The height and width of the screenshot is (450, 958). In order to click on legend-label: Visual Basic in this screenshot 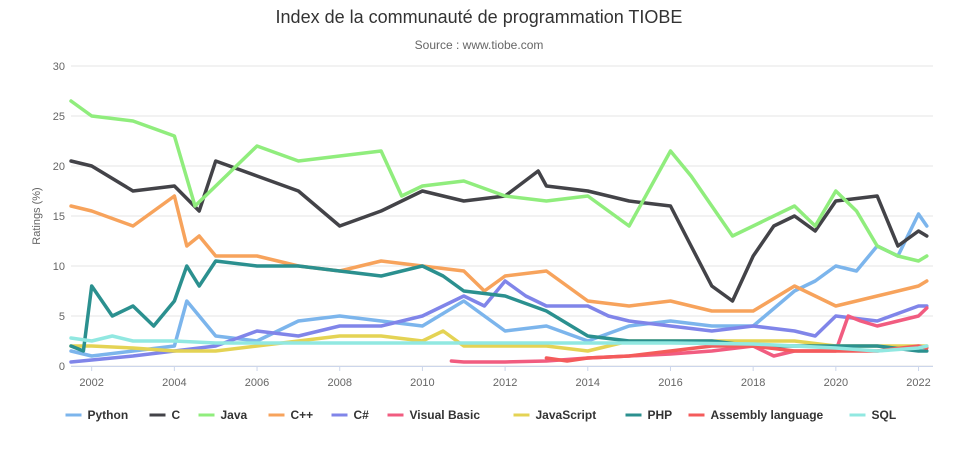, I will do `click(445, 415)`.